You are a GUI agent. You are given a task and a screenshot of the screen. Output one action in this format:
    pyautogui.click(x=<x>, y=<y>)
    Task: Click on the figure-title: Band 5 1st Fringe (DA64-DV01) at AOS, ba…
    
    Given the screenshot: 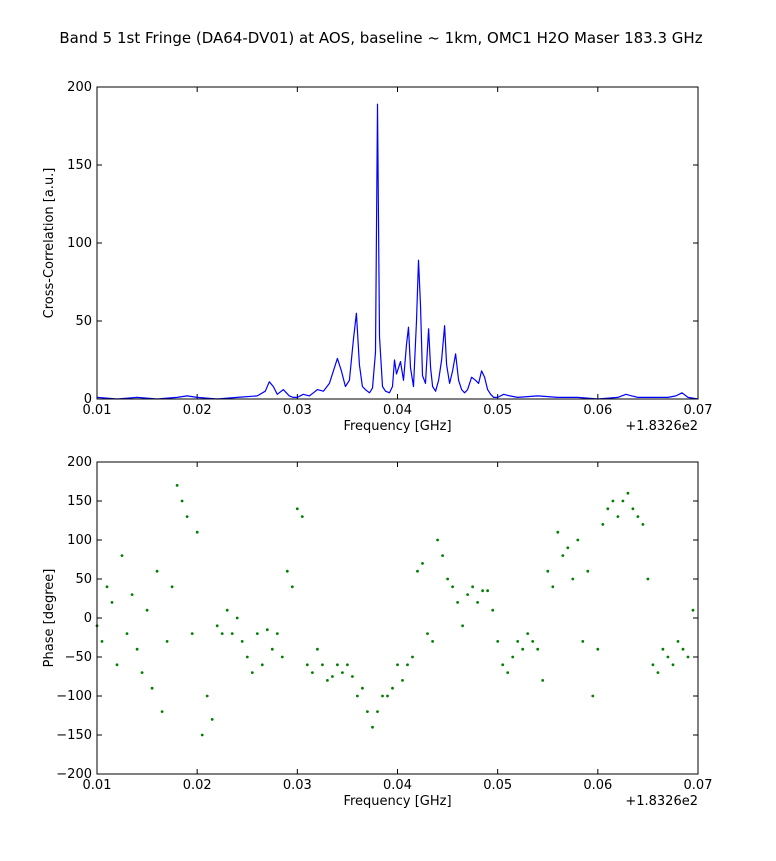 What is the action you would take?
    pyautogui.click(x=380, y=38)
    